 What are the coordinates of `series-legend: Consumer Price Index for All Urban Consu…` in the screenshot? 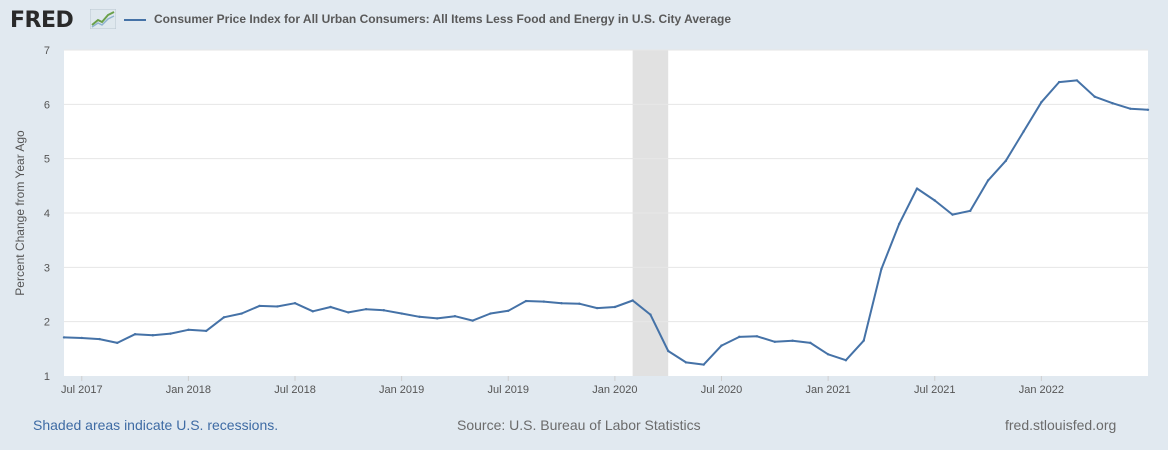 It's located at (443, 19).